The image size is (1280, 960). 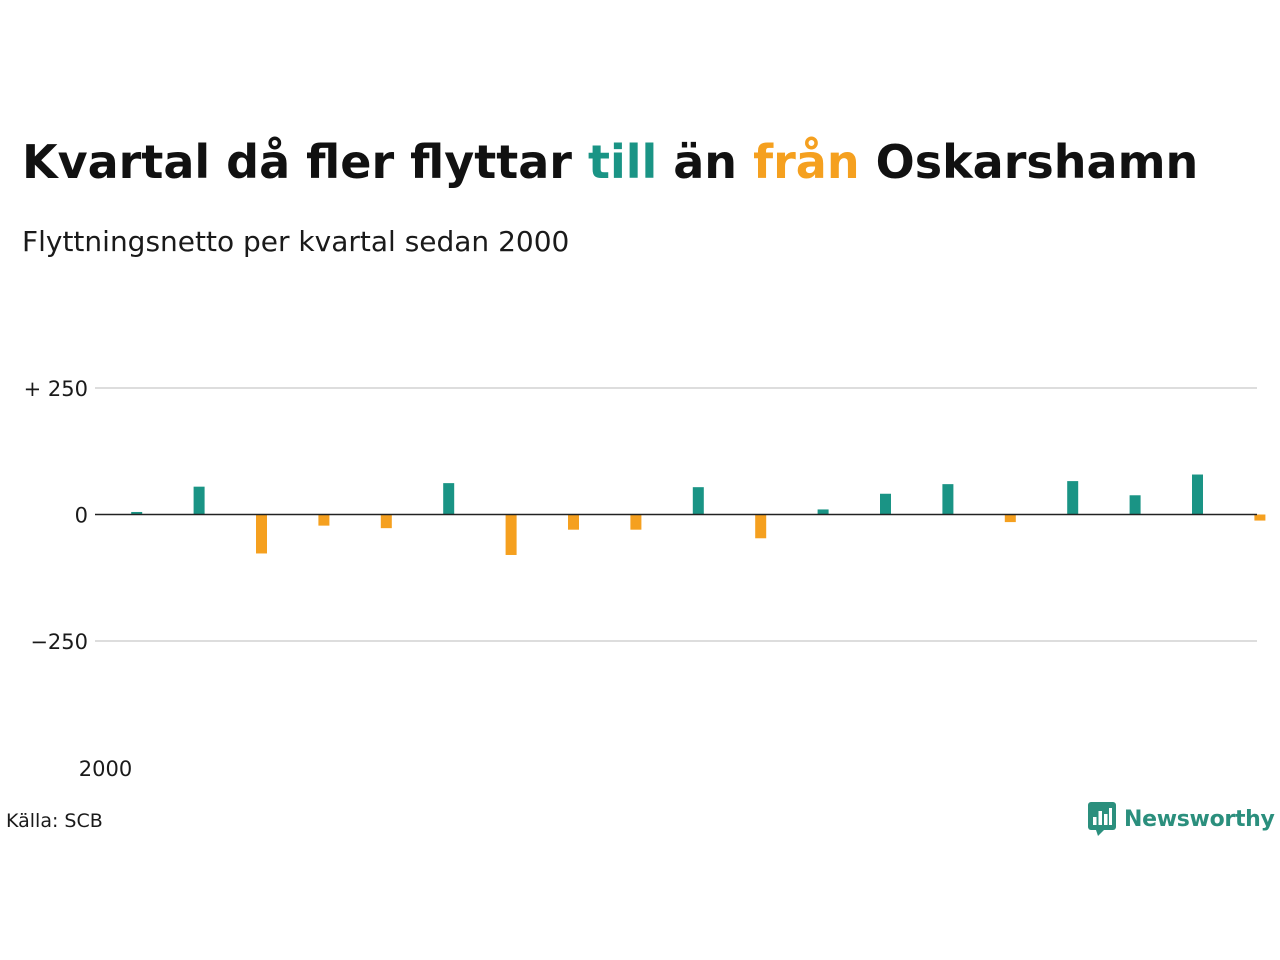 I want to click on newsworthy-logo: Newsworthy, so click(x=1181, y=819).